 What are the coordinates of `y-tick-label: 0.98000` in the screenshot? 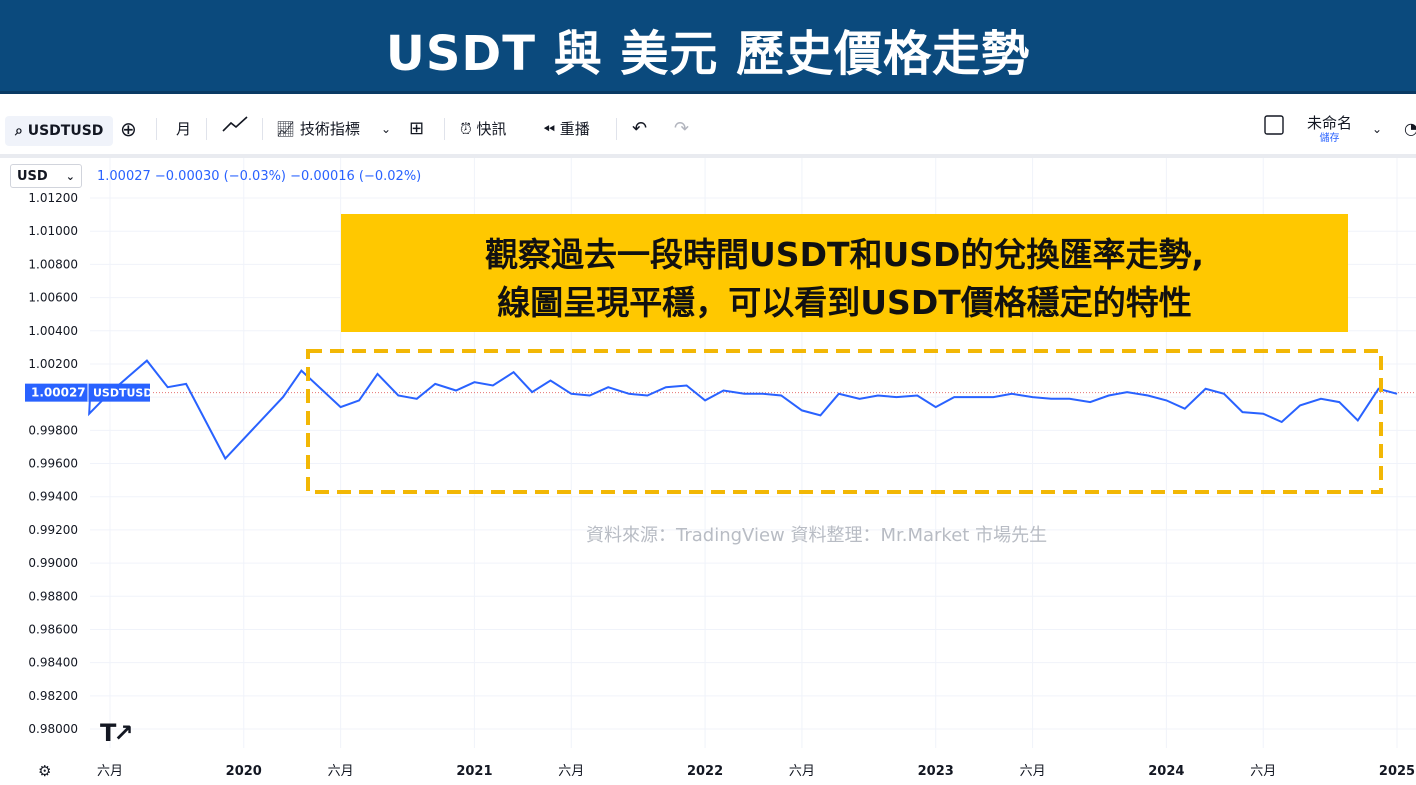 It's located at (53, 729).